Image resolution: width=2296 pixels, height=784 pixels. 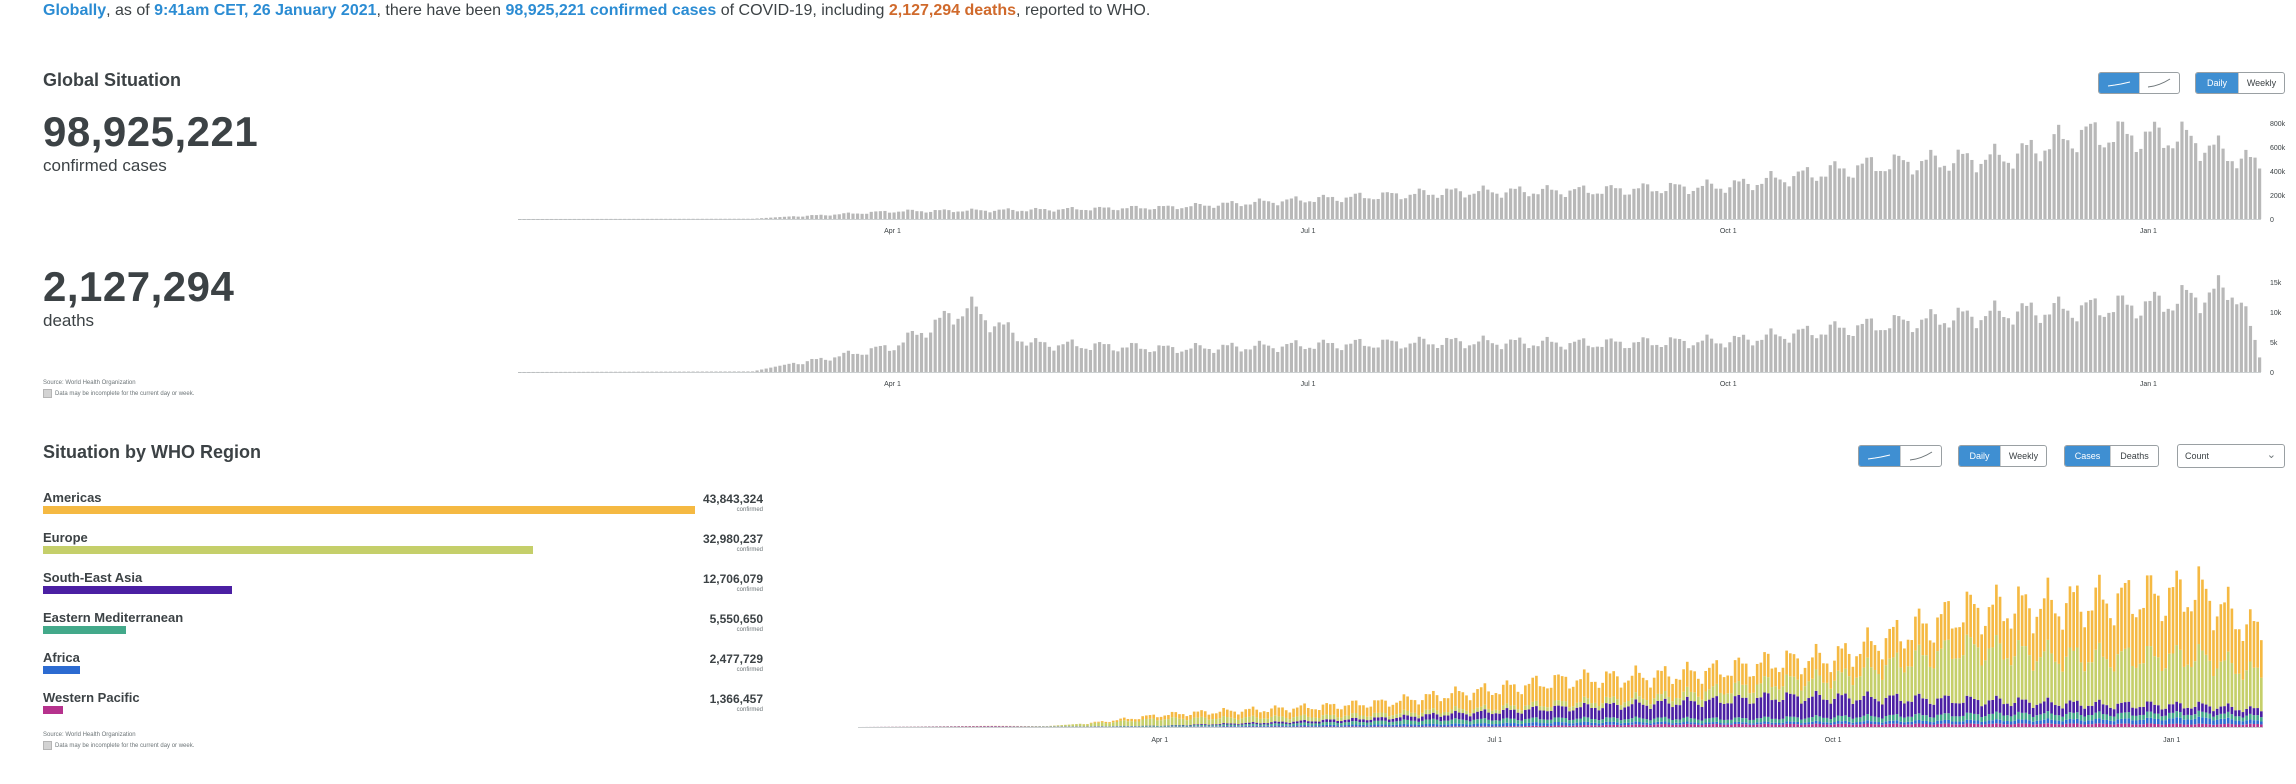 I want to click on daily-option: Daily, so click(x=2217, y=83).